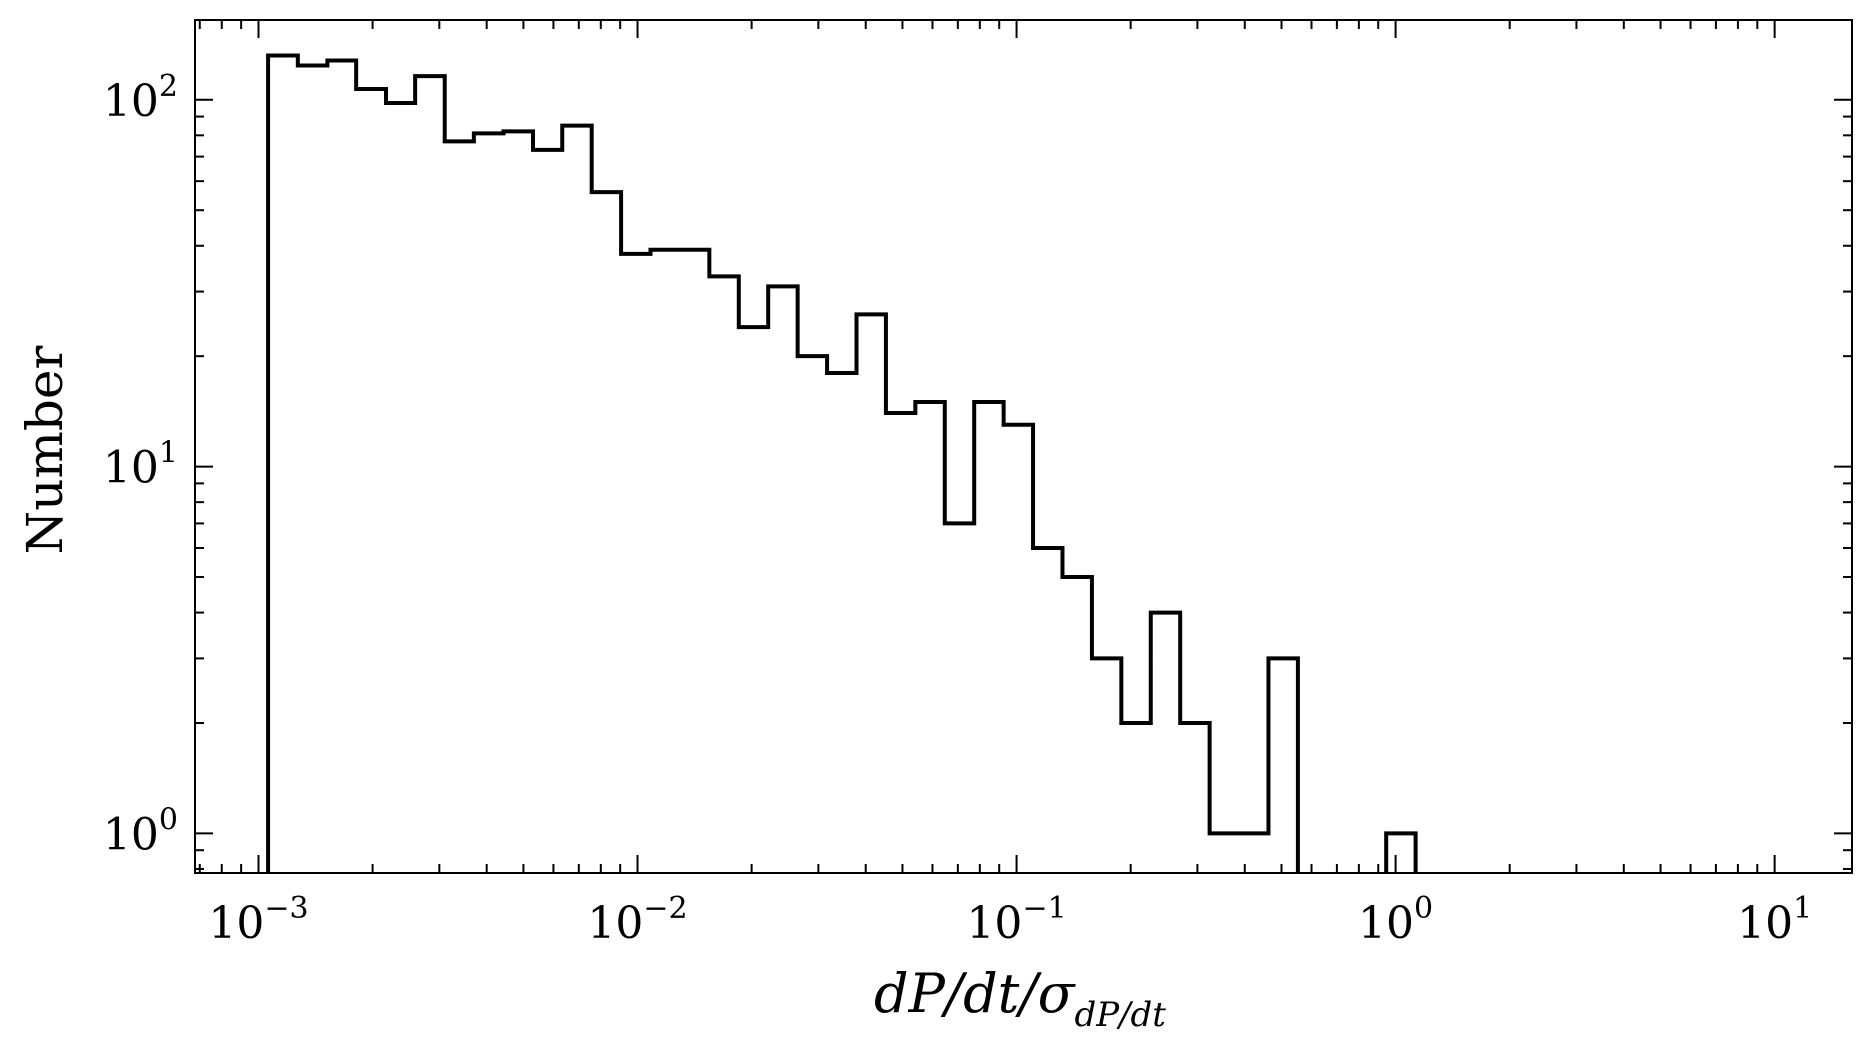 Image resolution: width=1866 pixels, height=1055 pixels. What do you see at coordinates (140, 98) in the screenshot?
I see `y-tick-label: 10²` at bounding box center [140, 98].